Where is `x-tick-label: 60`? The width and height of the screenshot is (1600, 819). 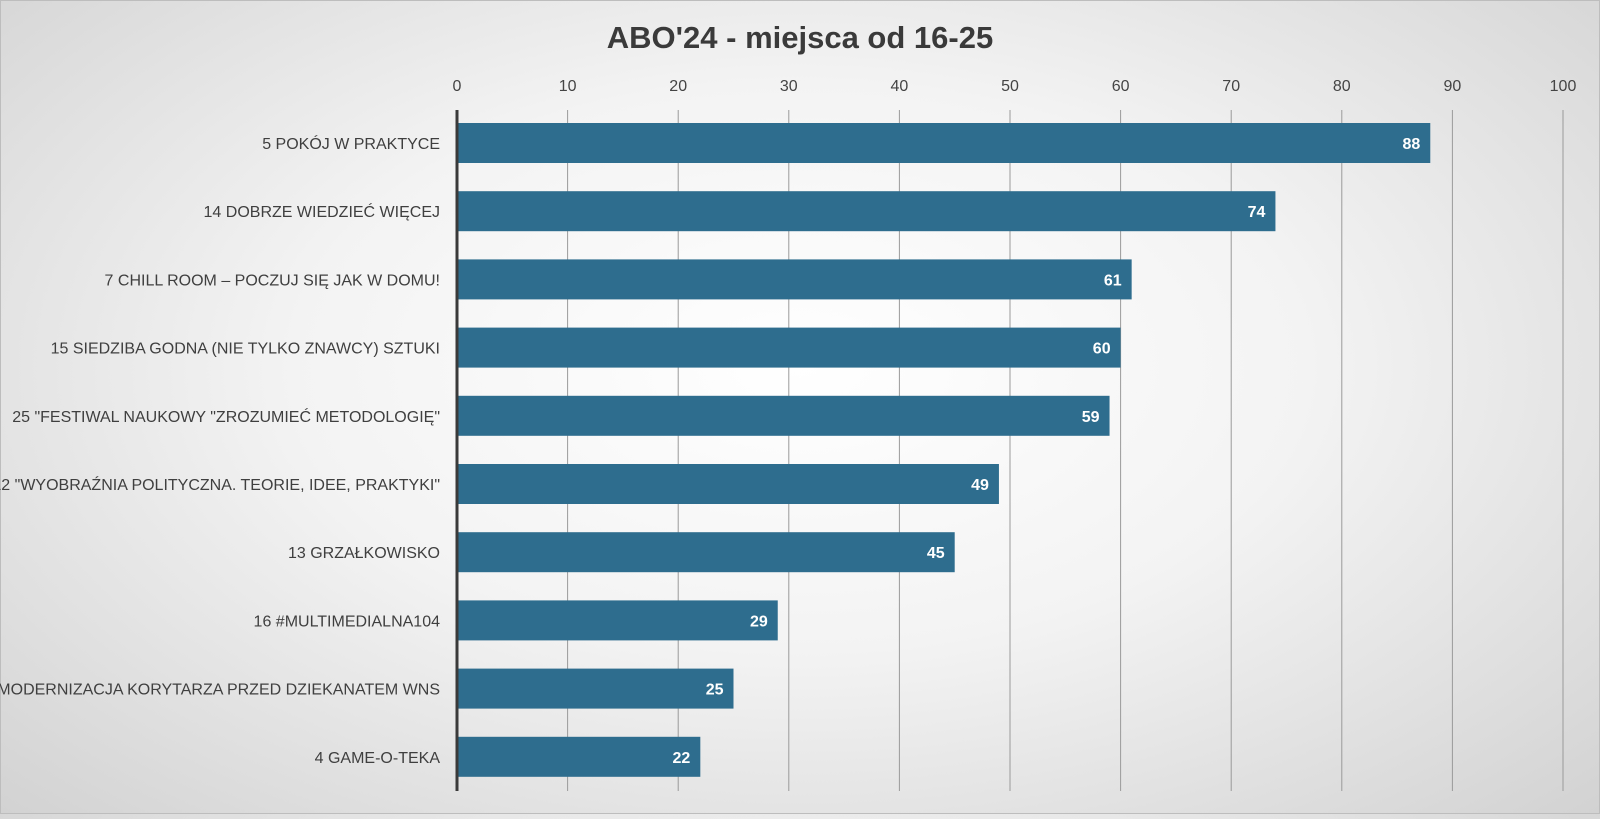
x-tick-label: 60 is located at coordinates (1121, 86).